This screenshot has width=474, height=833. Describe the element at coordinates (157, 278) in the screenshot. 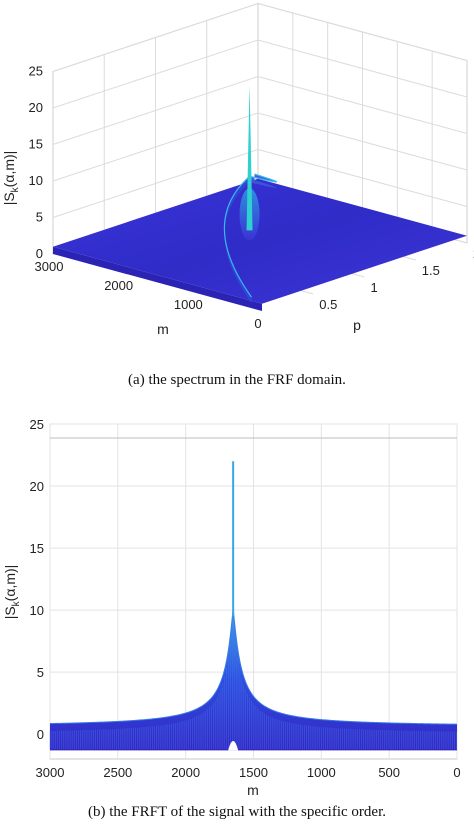

I see `surface-front-edge` at that location.